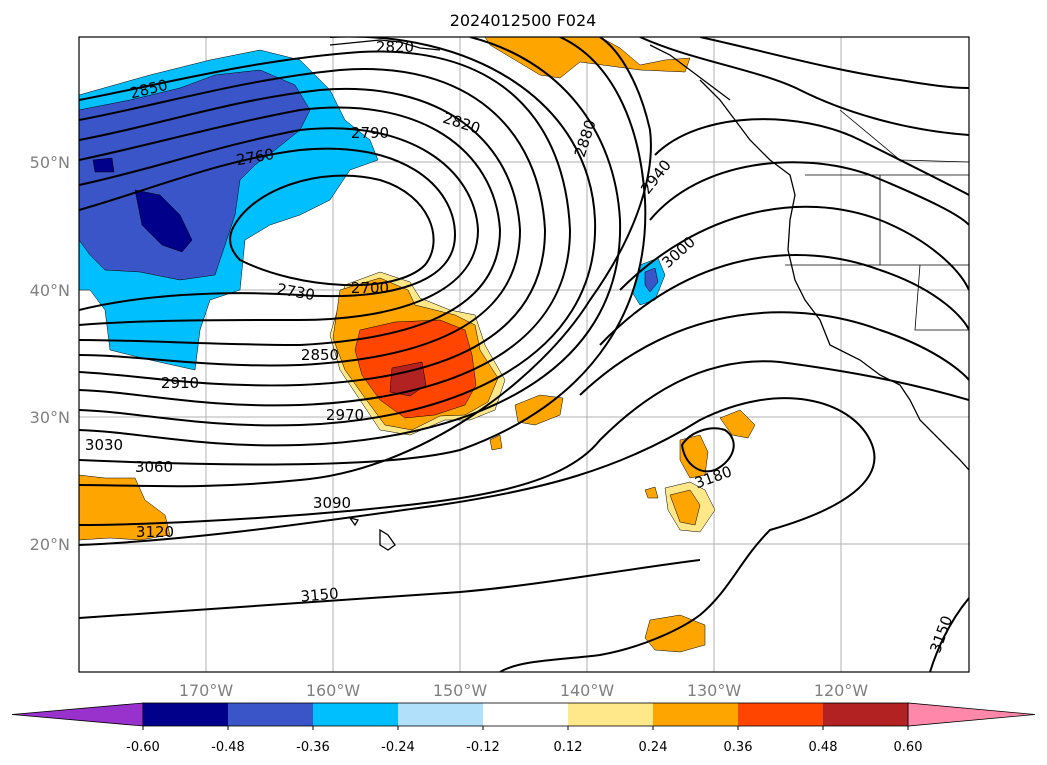 This screenshot has width=1047, height=765. What do you see at coordinates (908, 747) in the screenshot?
I see `colorbar-tick-label: 0.60` at bounding box center [908, 747].